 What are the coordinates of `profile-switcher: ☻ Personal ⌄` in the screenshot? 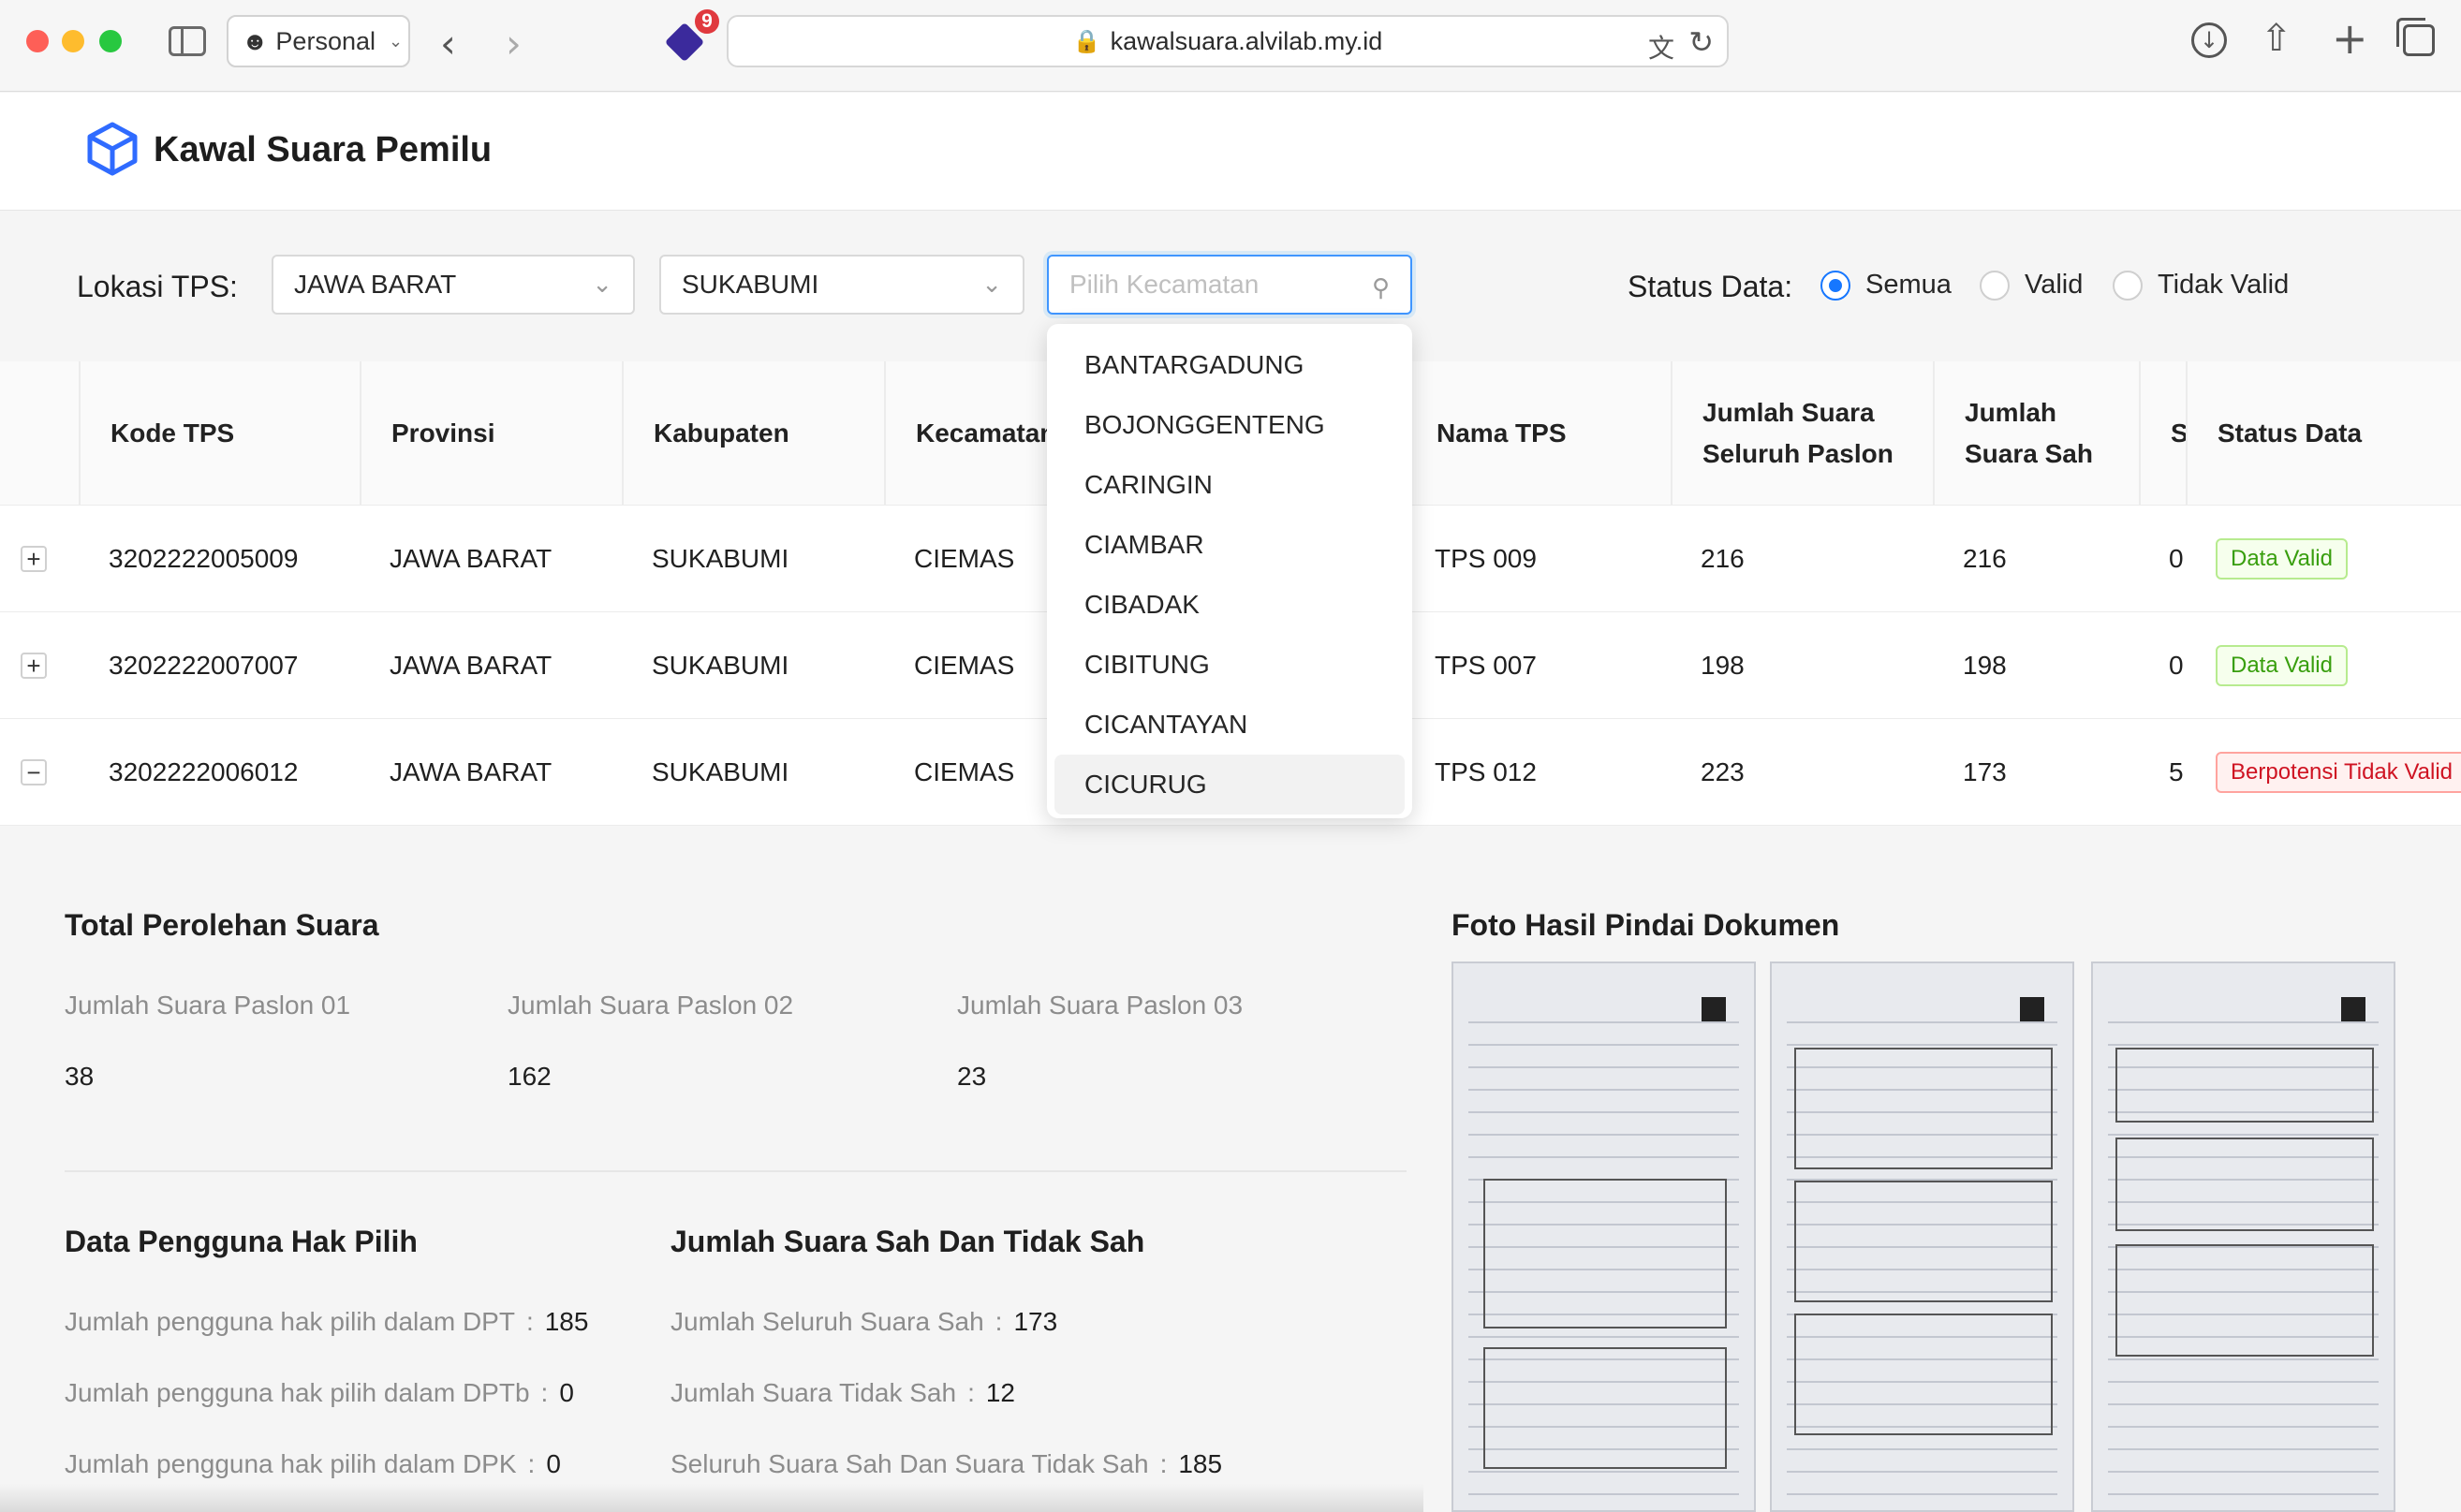 It's located at (318, 41).